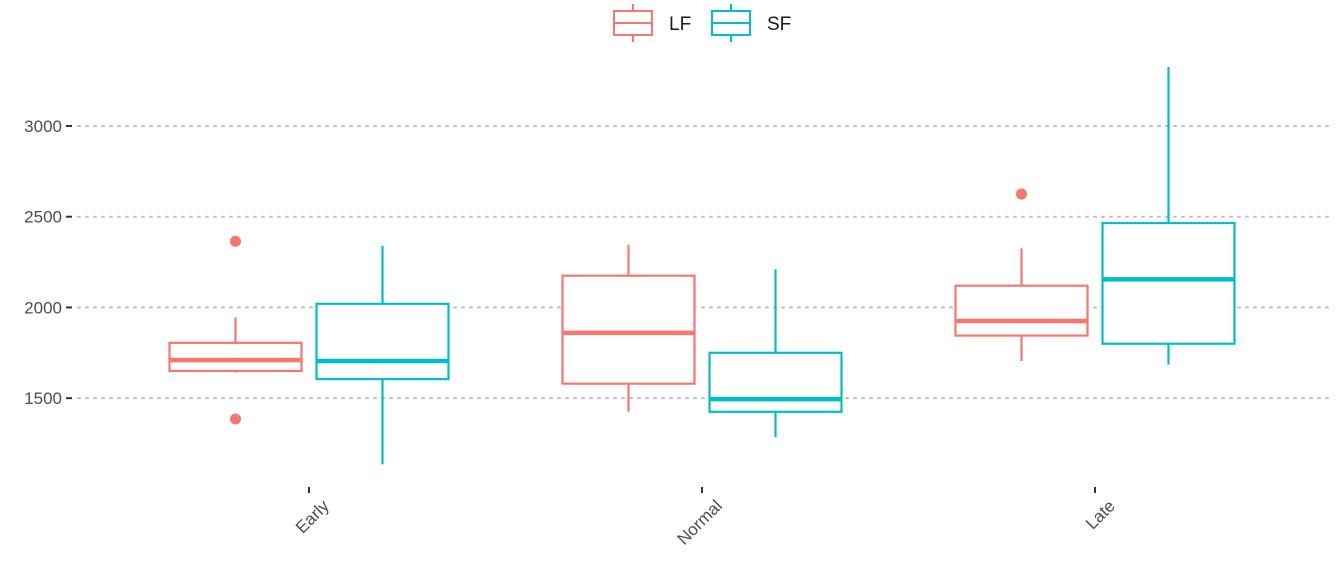  Describe the element at coordinates (702, 23) in the screenshot. I see `legend: LF SF` at that location.